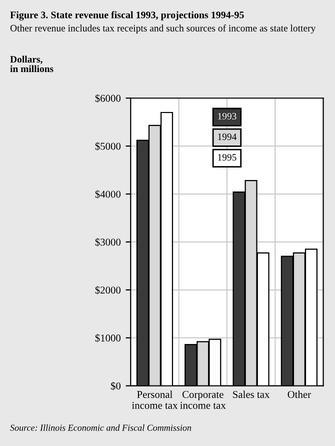 The image size is (335, 446). Describe the element at coordinates (108, 338) in the screenshot. I see `y-tick-label: $1000` at that location.